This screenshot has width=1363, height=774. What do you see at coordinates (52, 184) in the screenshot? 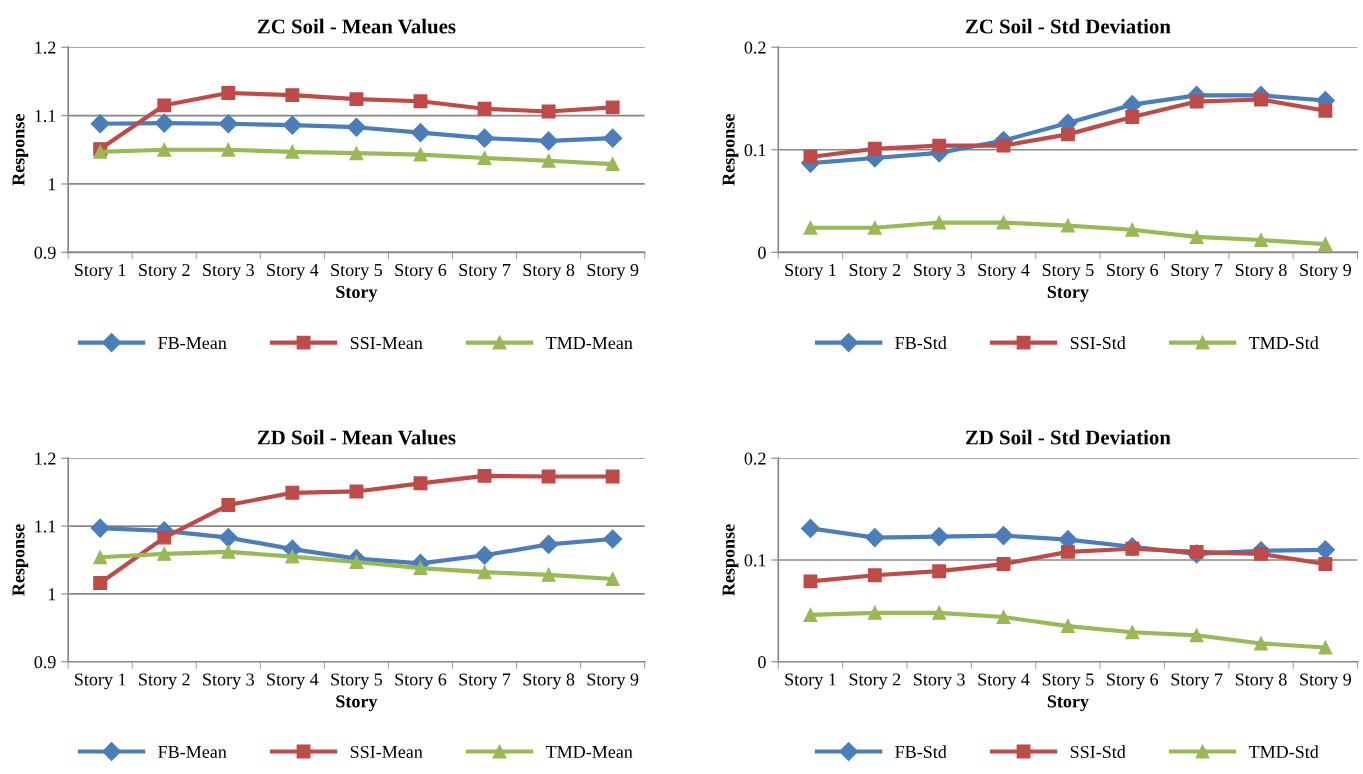
I see `y-tick-label: 1` at bounding box center [52, 184].